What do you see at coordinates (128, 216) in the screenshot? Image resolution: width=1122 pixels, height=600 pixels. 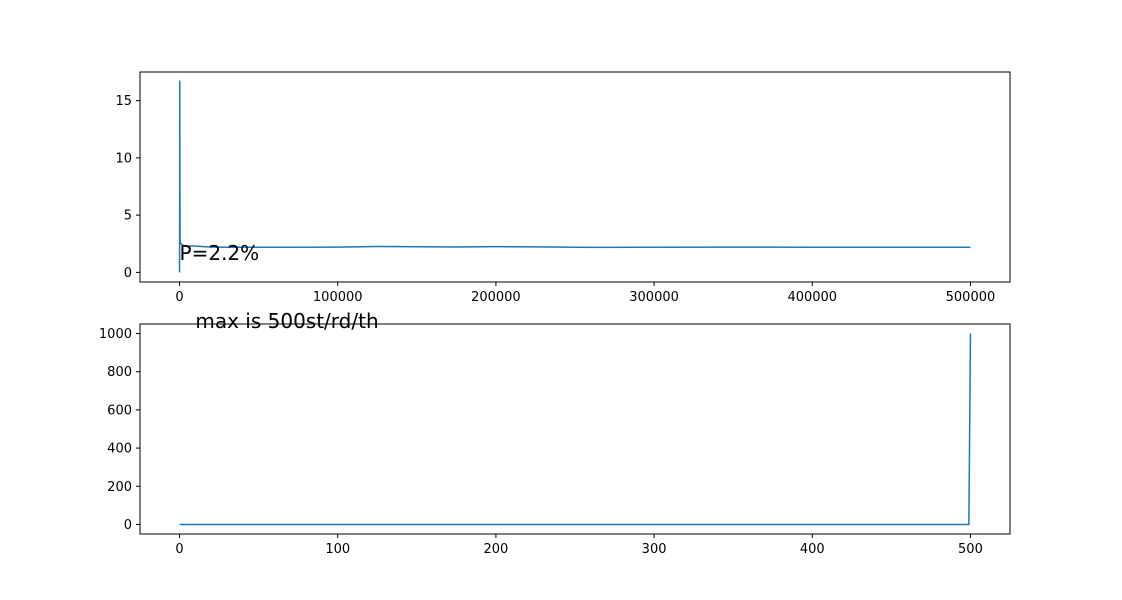 I see `y-tick-label: 5` at bounding box center [128, 216].